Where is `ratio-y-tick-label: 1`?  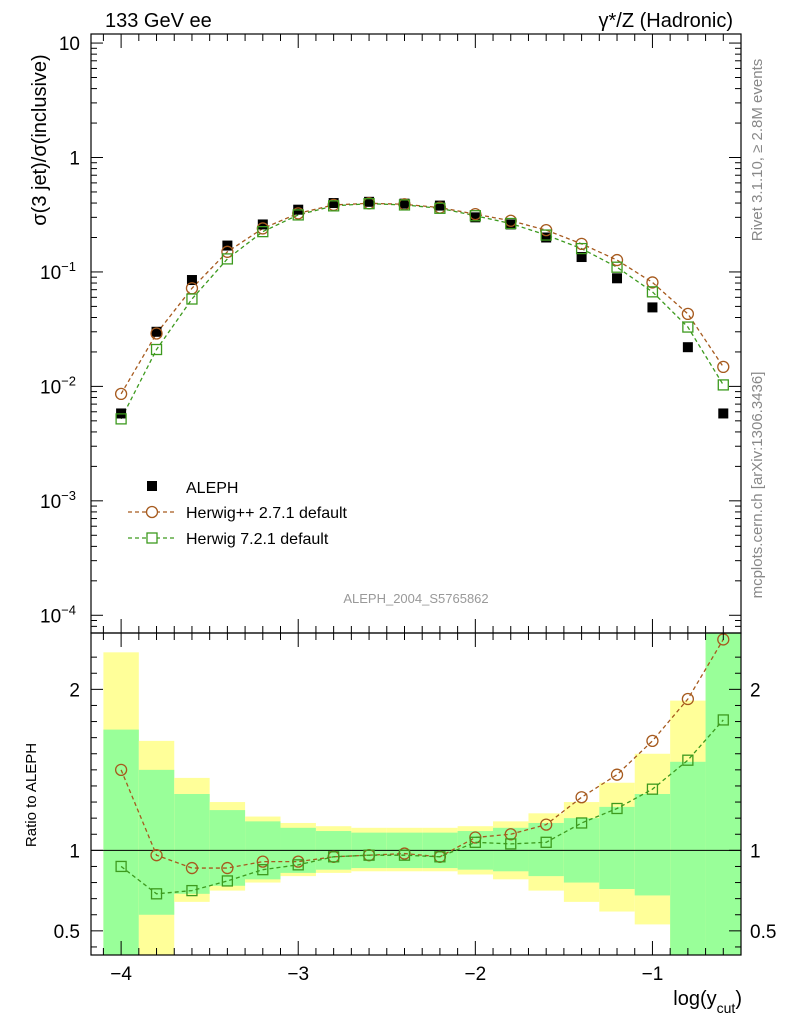 ratio-y-tick-label: 1 is located at coordinates (74, 851).